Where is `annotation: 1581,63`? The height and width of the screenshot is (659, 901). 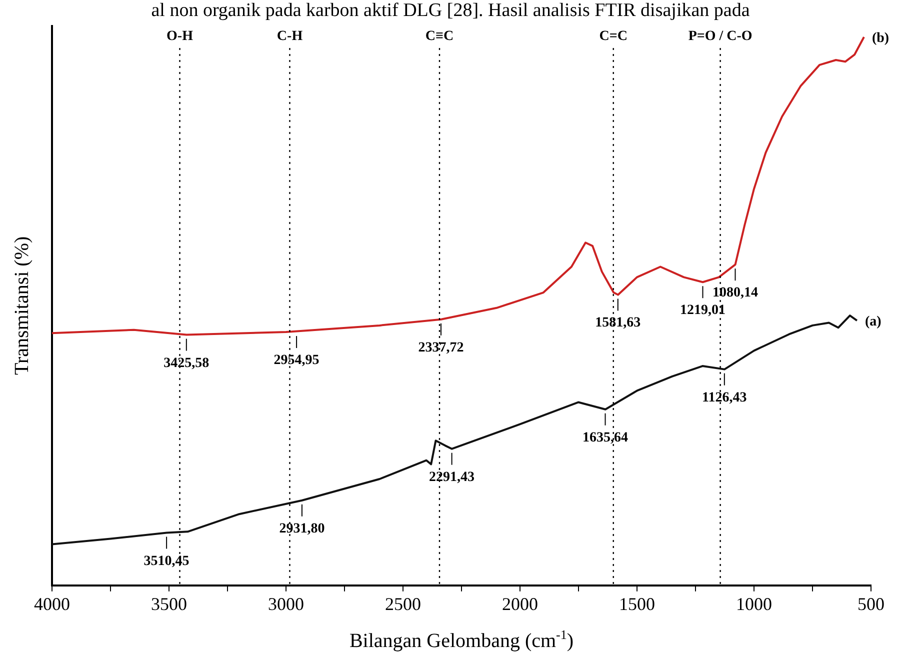
annotation: 1581,63 is located at coordinates (618, 323).